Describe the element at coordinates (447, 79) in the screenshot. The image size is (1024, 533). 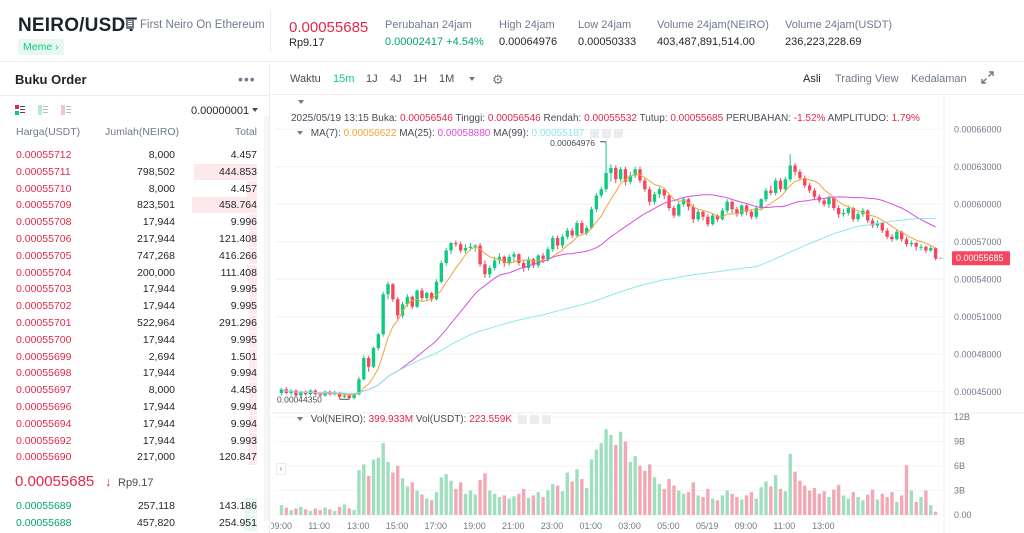
I see `tf-1m: 1M` at that location.